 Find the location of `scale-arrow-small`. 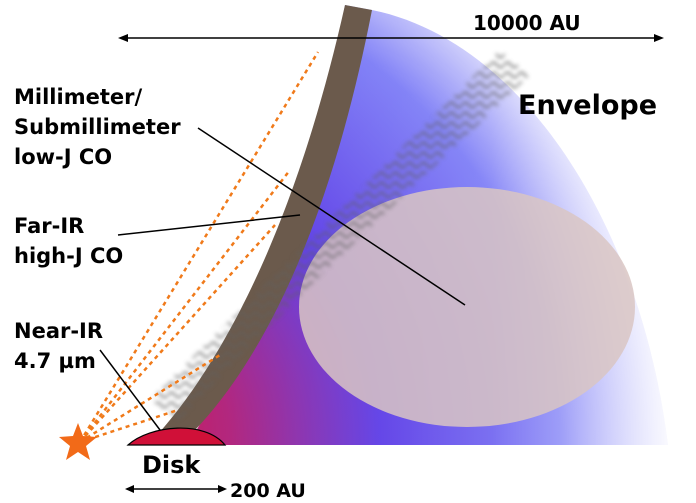

scale-arrow-small is located at coordinates (176, 489).